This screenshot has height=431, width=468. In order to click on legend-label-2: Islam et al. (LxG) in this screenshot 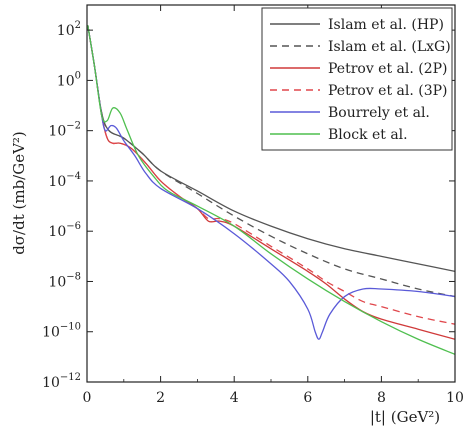, I will do `click(389, 47)`.